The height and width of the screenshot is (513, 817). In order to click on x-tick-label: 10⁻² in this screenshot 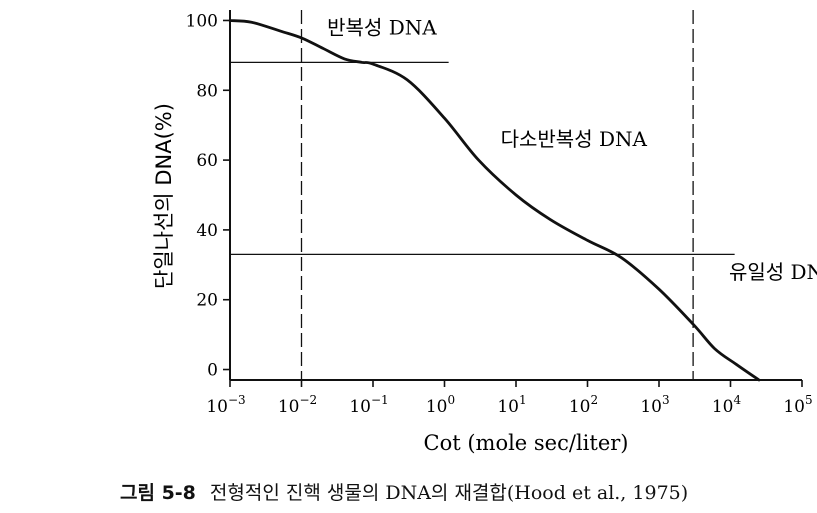, I will do `click(297, 405)`.